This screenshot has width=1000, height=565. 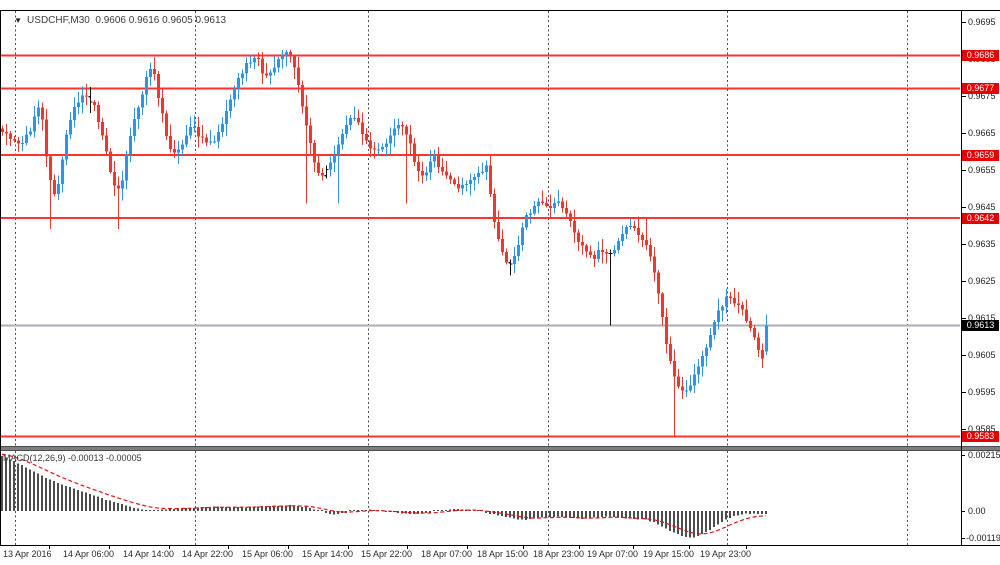 What do you see at coordinates (559, 554) in the screenshot?
I see `time-label: 18 Apr 23:00` at bounding box center [559, 554].